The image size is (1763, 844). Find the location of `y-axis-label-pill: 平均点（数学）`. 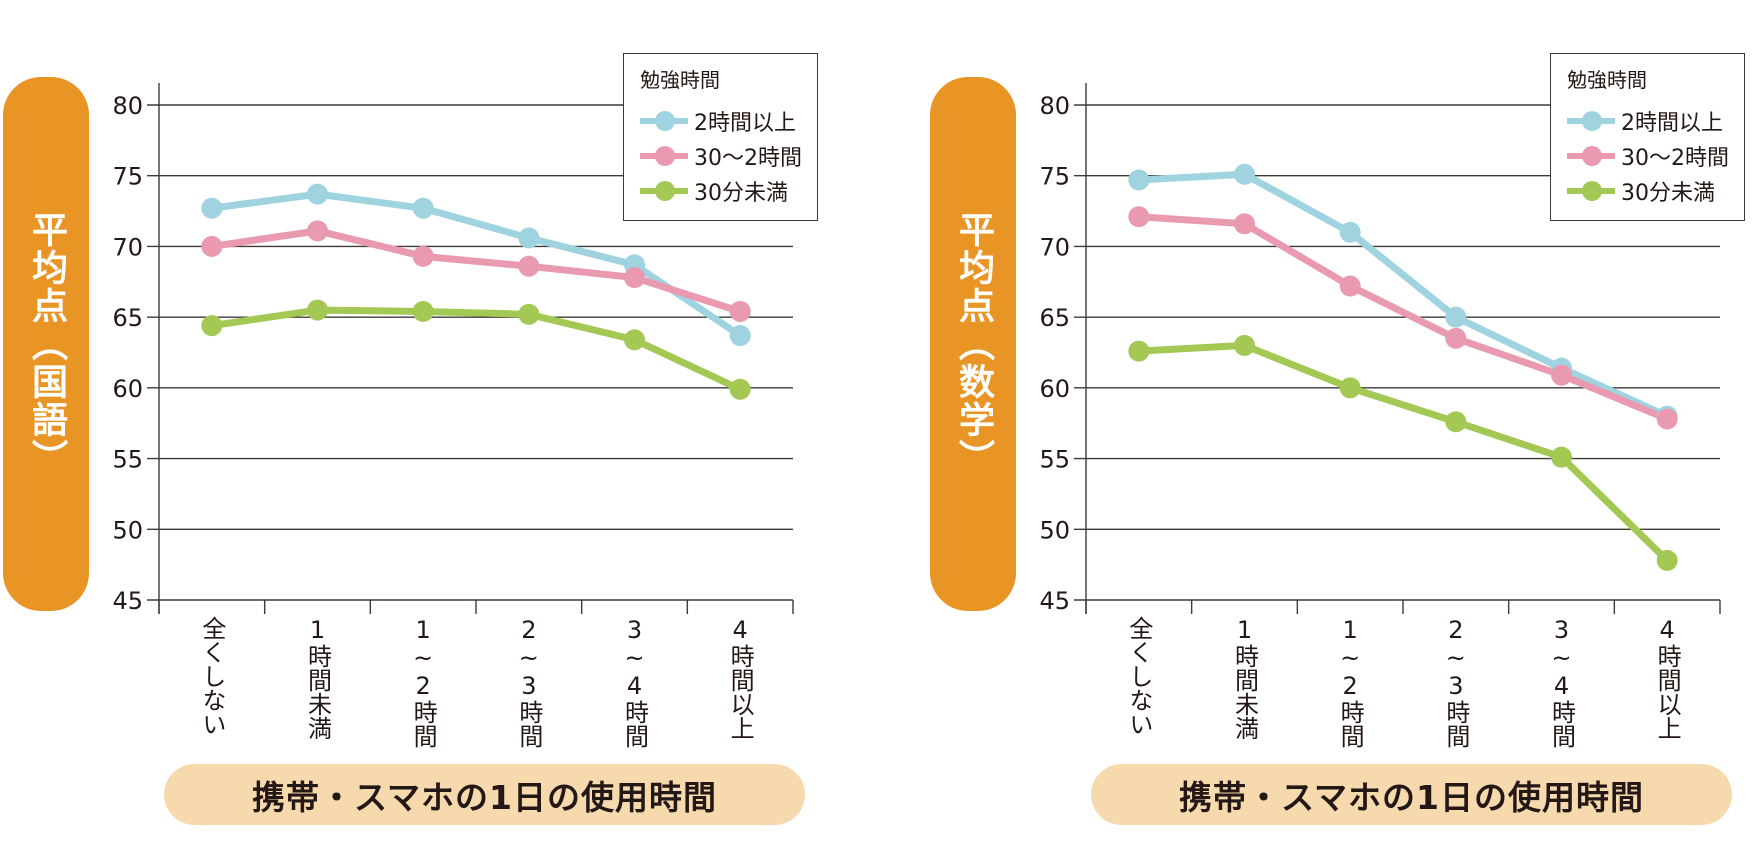

y-axis-label-pill: 平均点（数学） is located at coordinates (973, 344).